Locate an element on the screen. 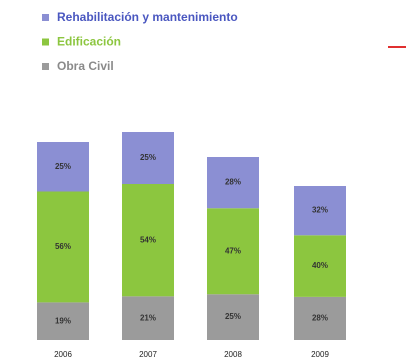  x-tick-label: 2009 is located at coordinates (320, 354).